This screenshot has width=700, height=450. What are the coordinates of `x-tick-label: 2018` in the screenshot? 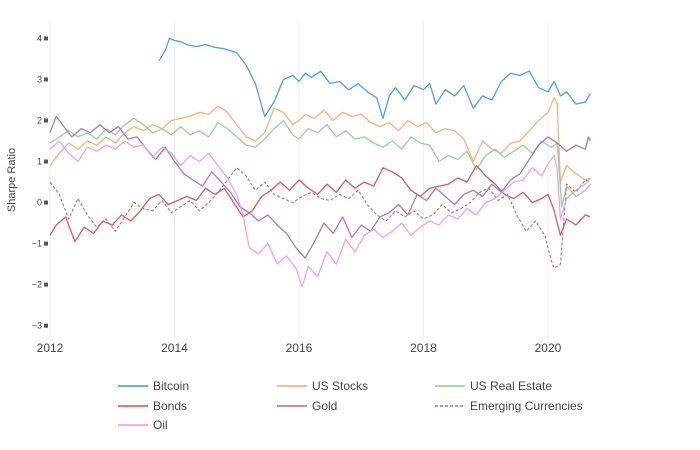 It's located at (423, 348).